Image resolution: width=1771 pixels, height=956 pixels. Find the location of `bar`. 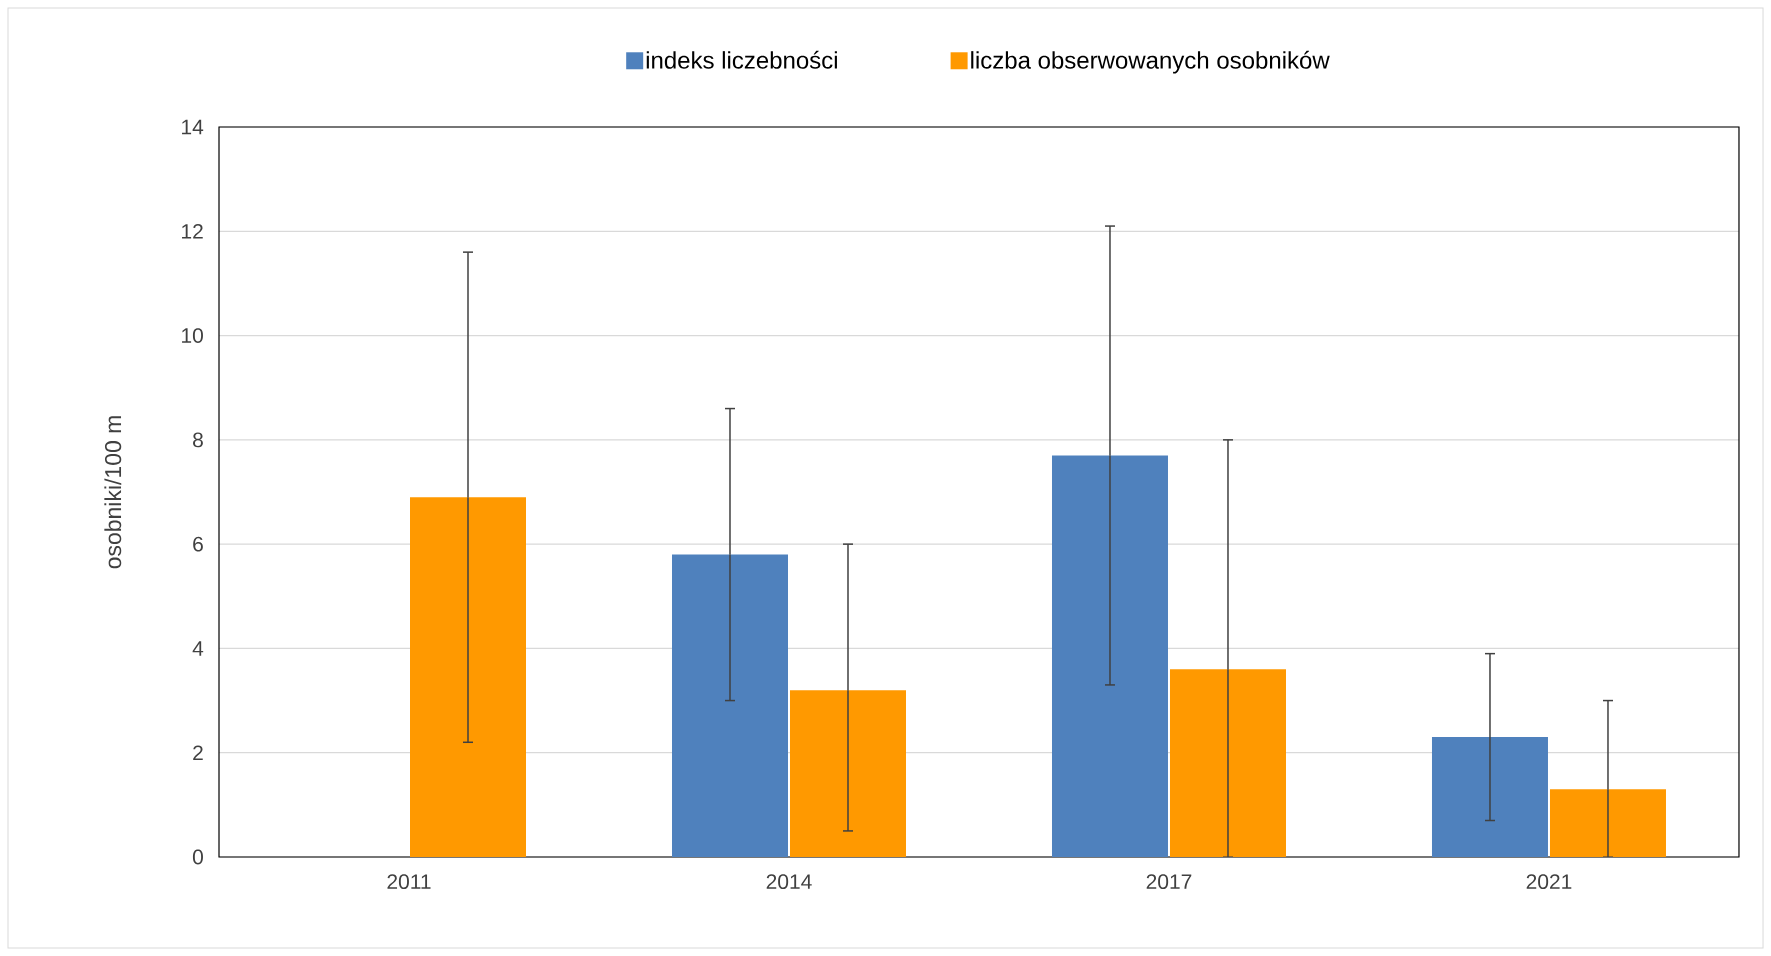

bar is located at coordinates (729, 705).